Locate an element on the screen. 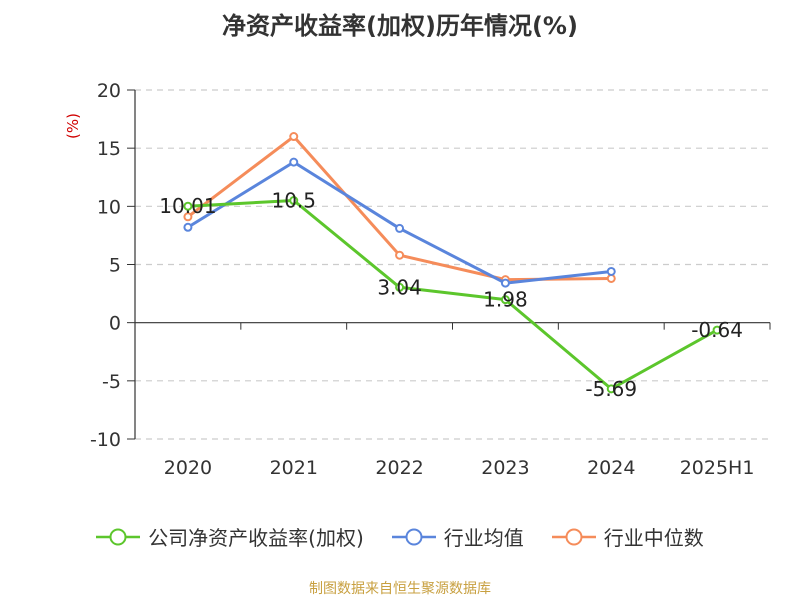 The width and height of the screenshot is (800, 600). y-tick-label: -5 is located at coordinates (111, 382).